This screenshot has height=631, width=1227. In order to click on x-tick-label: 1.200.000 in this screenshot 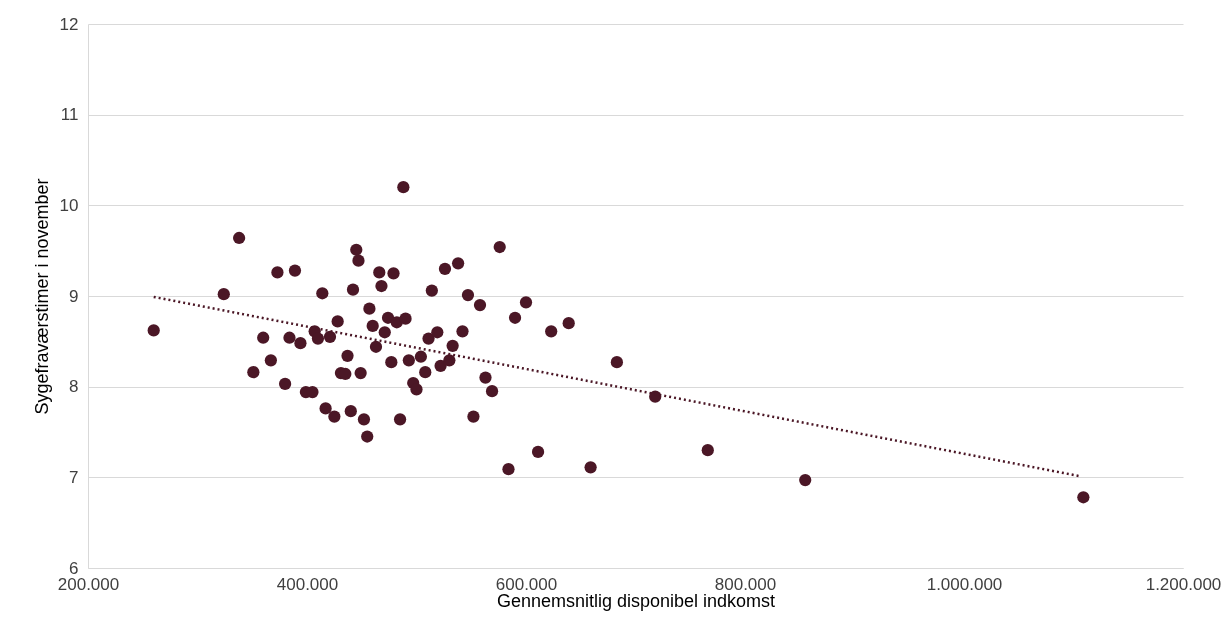, I will do `click(1183, 584)`.